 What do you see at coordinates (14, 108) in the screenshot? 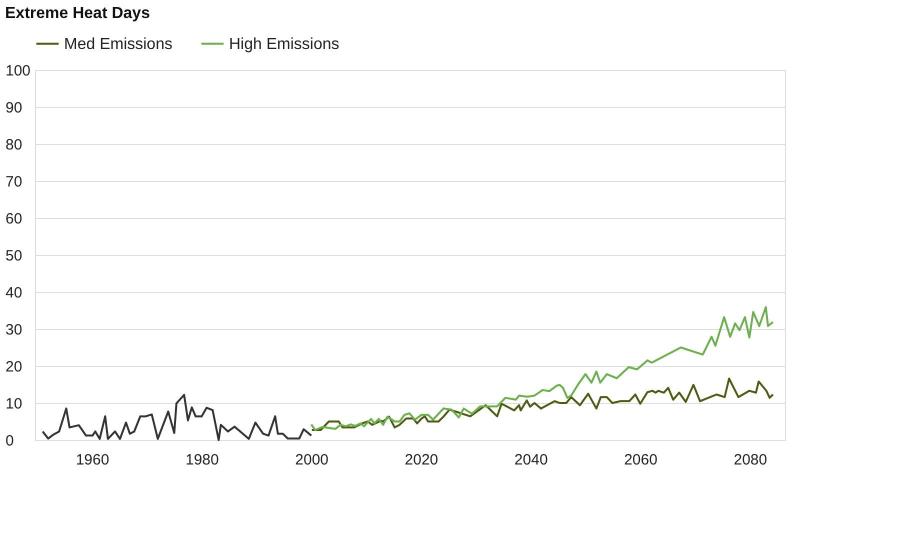
I see `y-tick-label: 90` at bounding box center [14, 108].